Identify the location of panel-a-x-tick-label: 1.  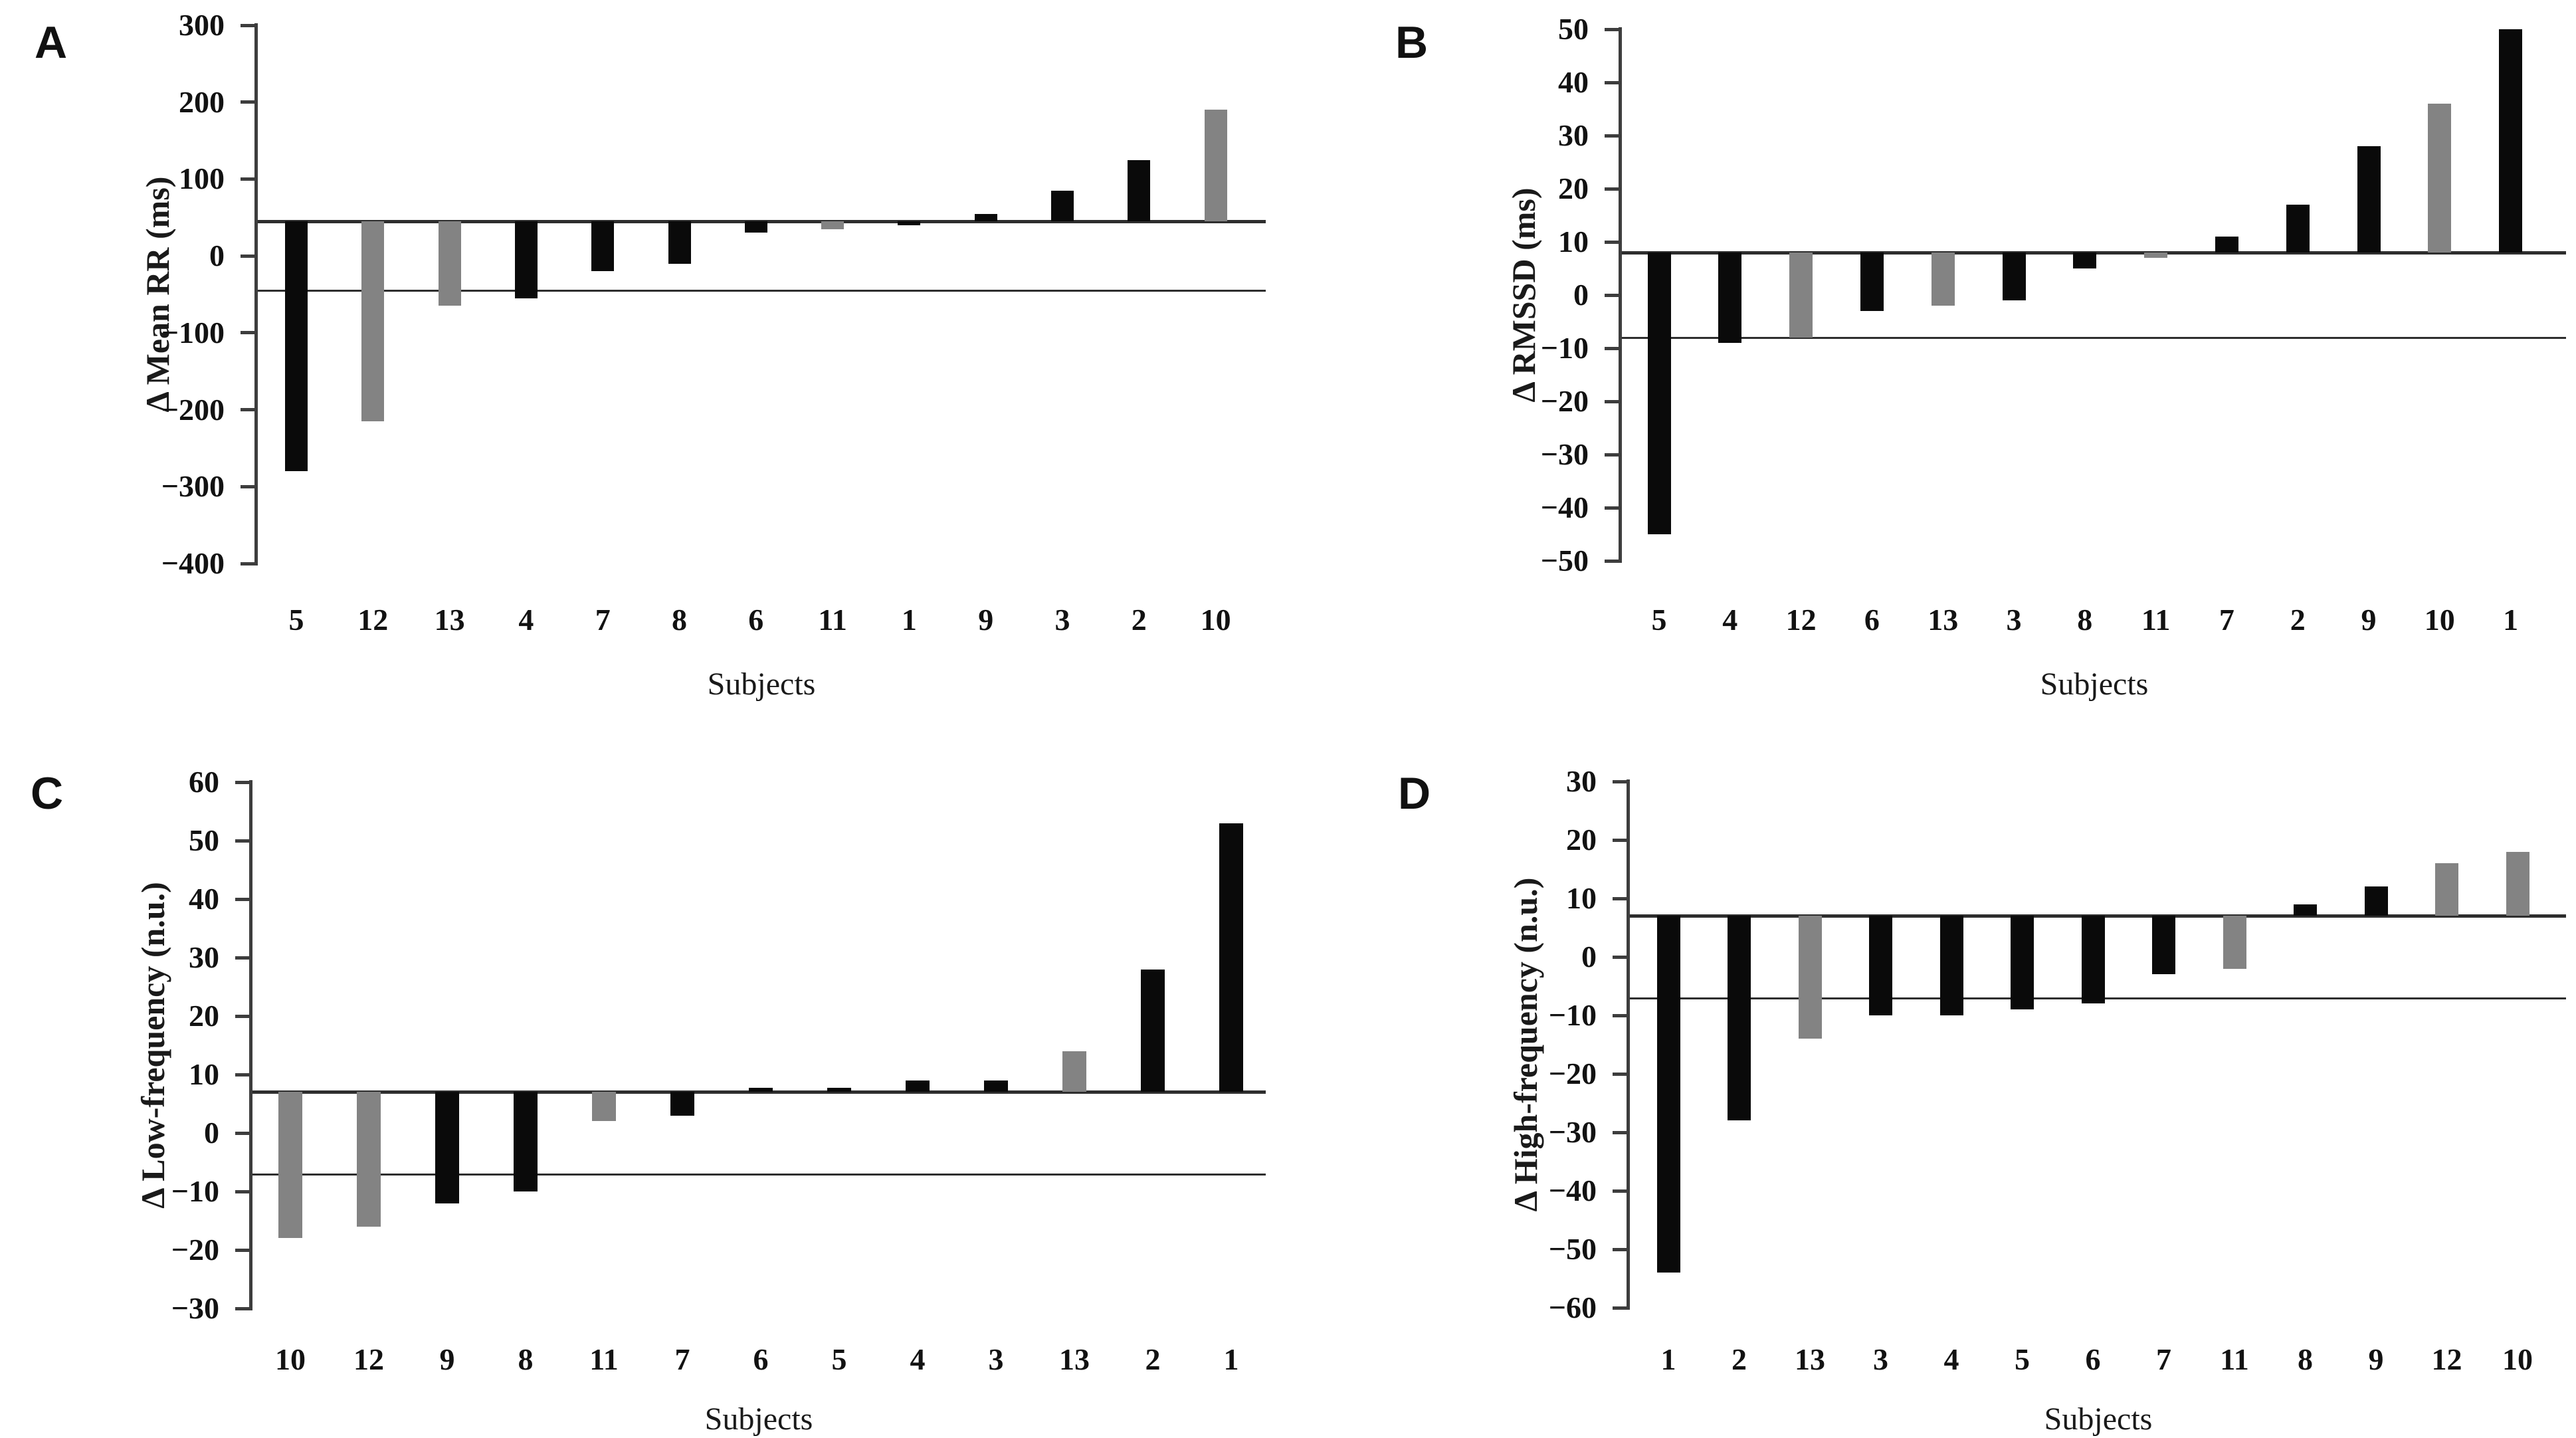
(909, 620).